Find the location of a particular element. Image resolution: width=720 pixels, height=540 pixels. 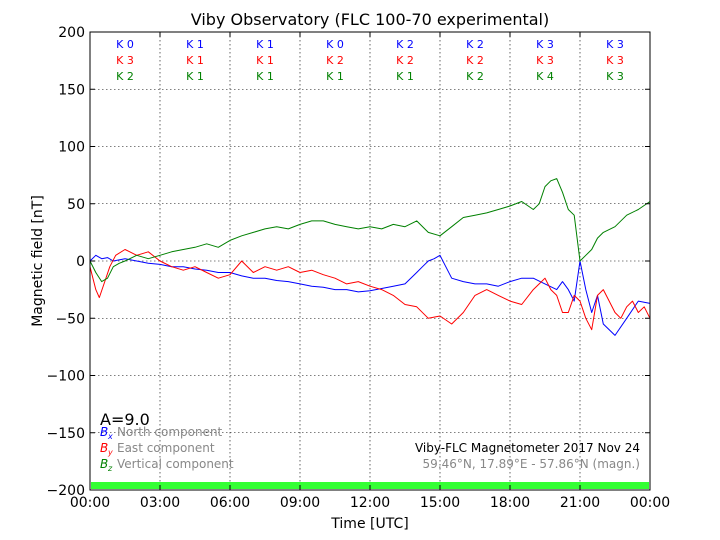

x-axis-label: Time [UTC] is located at coordinates (369, 524).